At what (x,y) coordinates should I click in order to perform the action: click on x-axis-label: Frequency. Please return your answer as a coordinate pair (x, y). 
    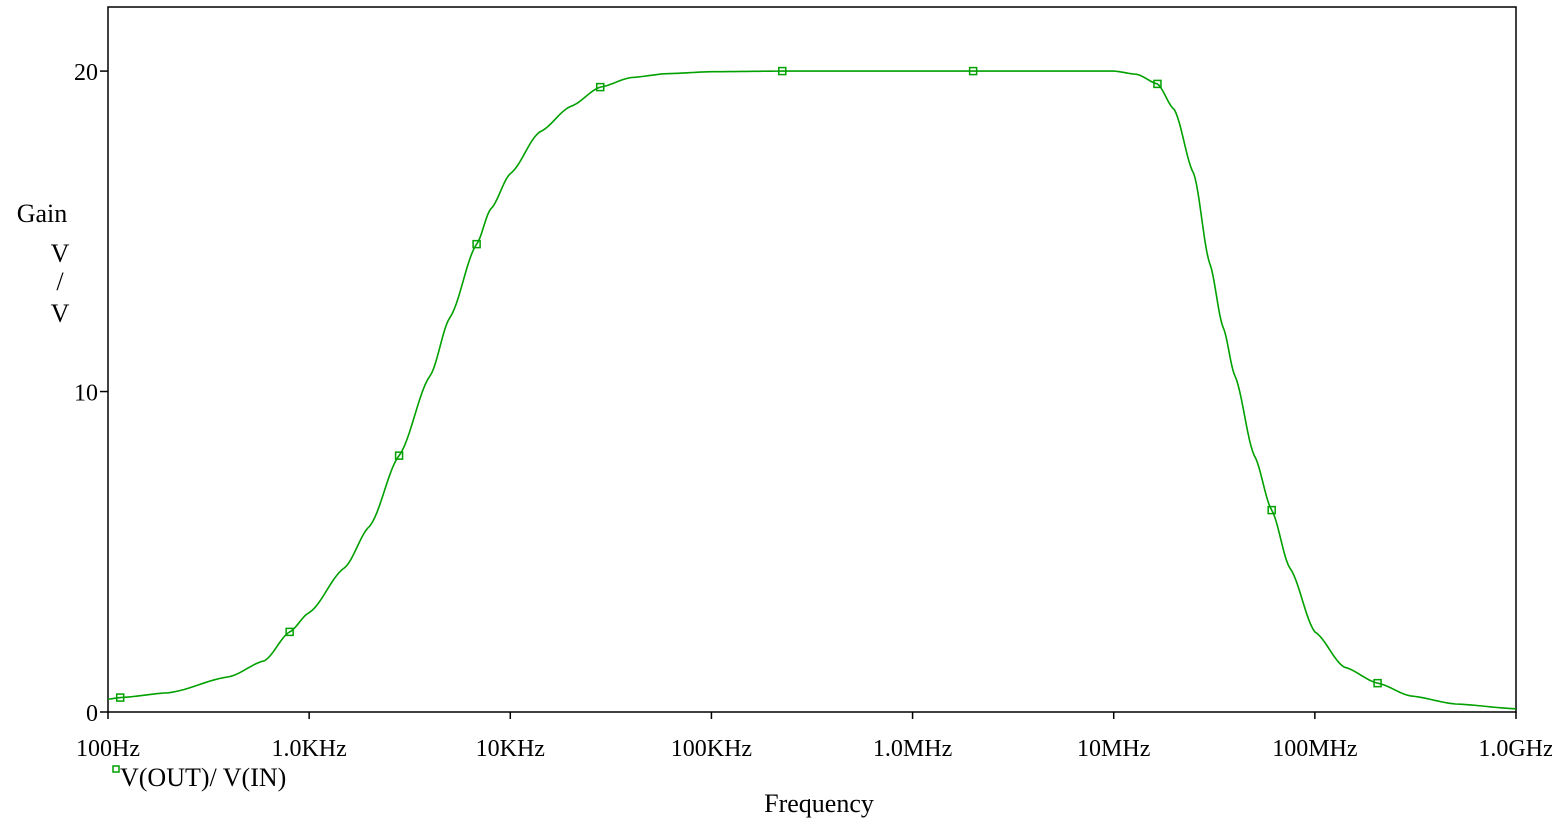
    Looking at the image, I should click on (819, 803).